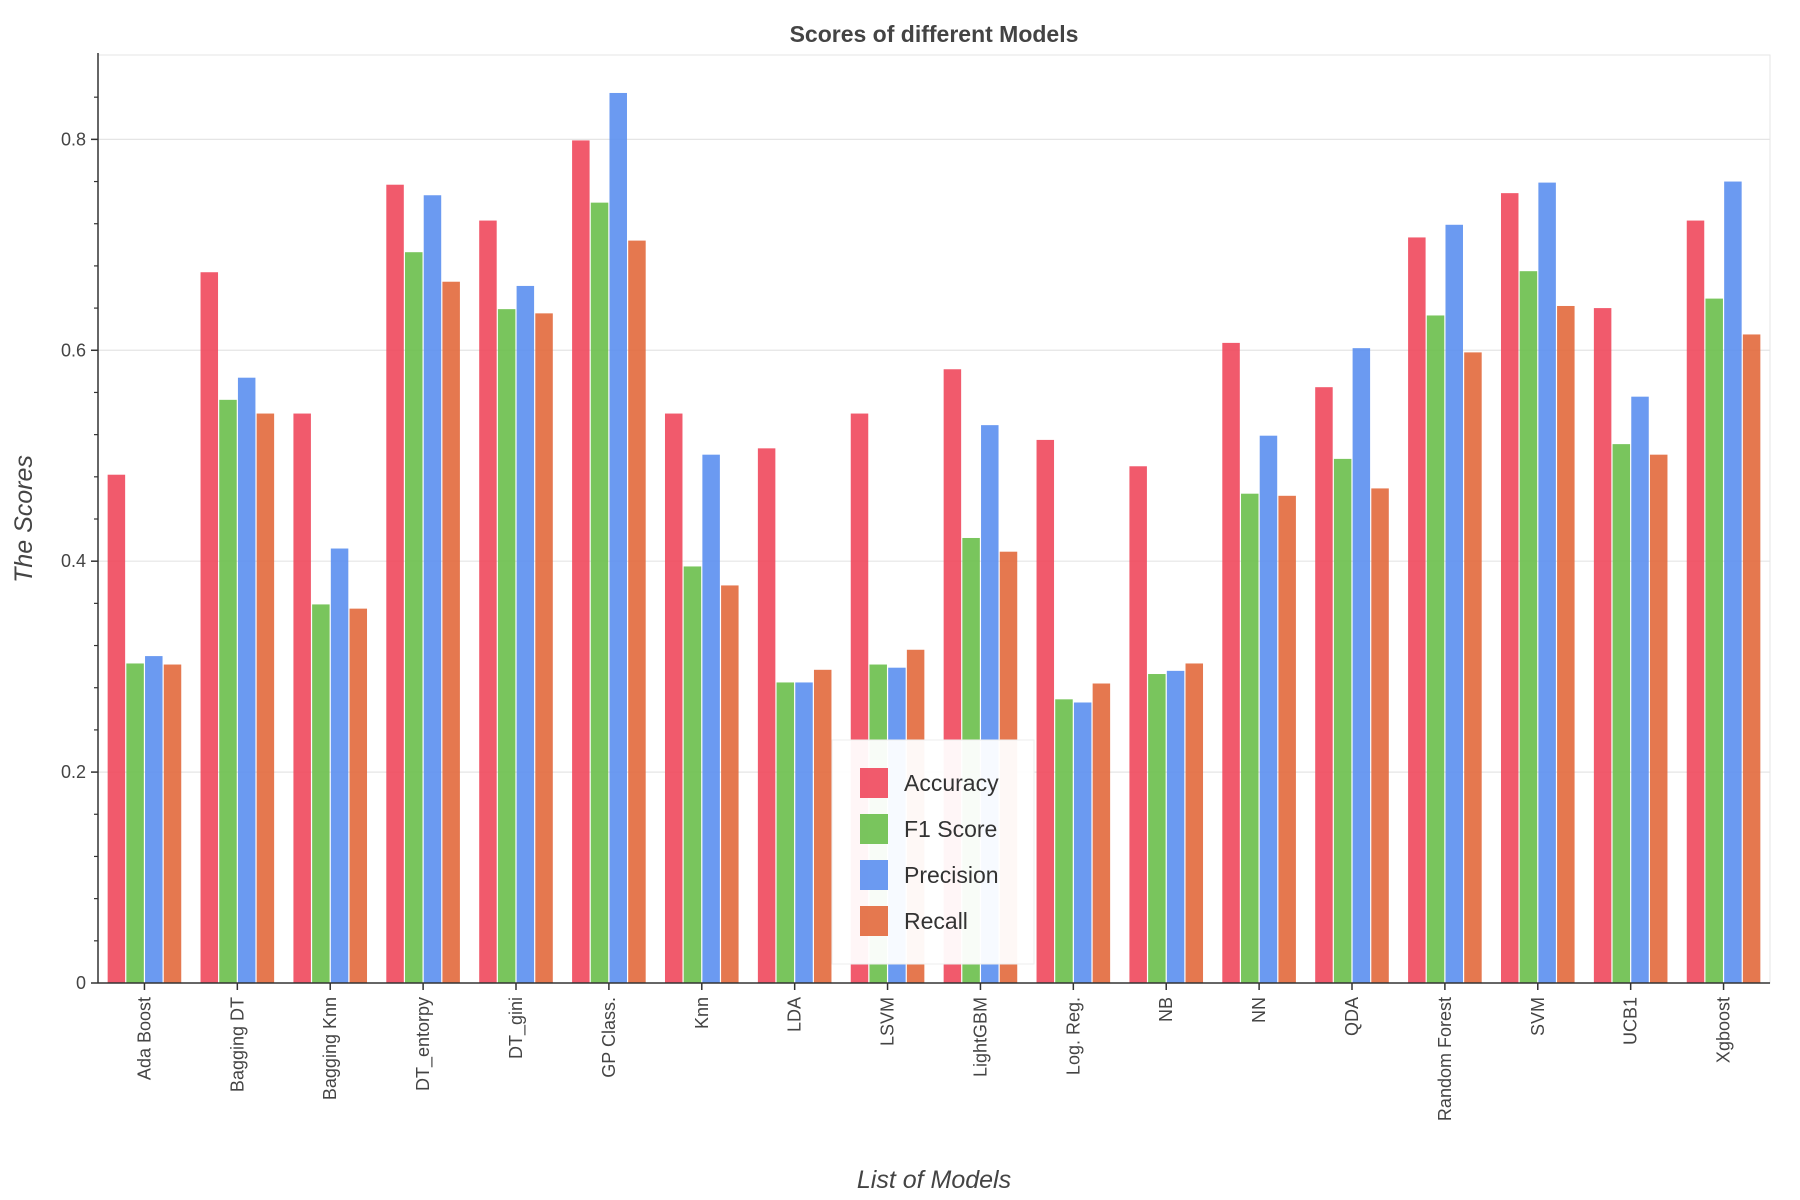  I want to click on x-tick-label-5: GP Class., so click(609, 1037).